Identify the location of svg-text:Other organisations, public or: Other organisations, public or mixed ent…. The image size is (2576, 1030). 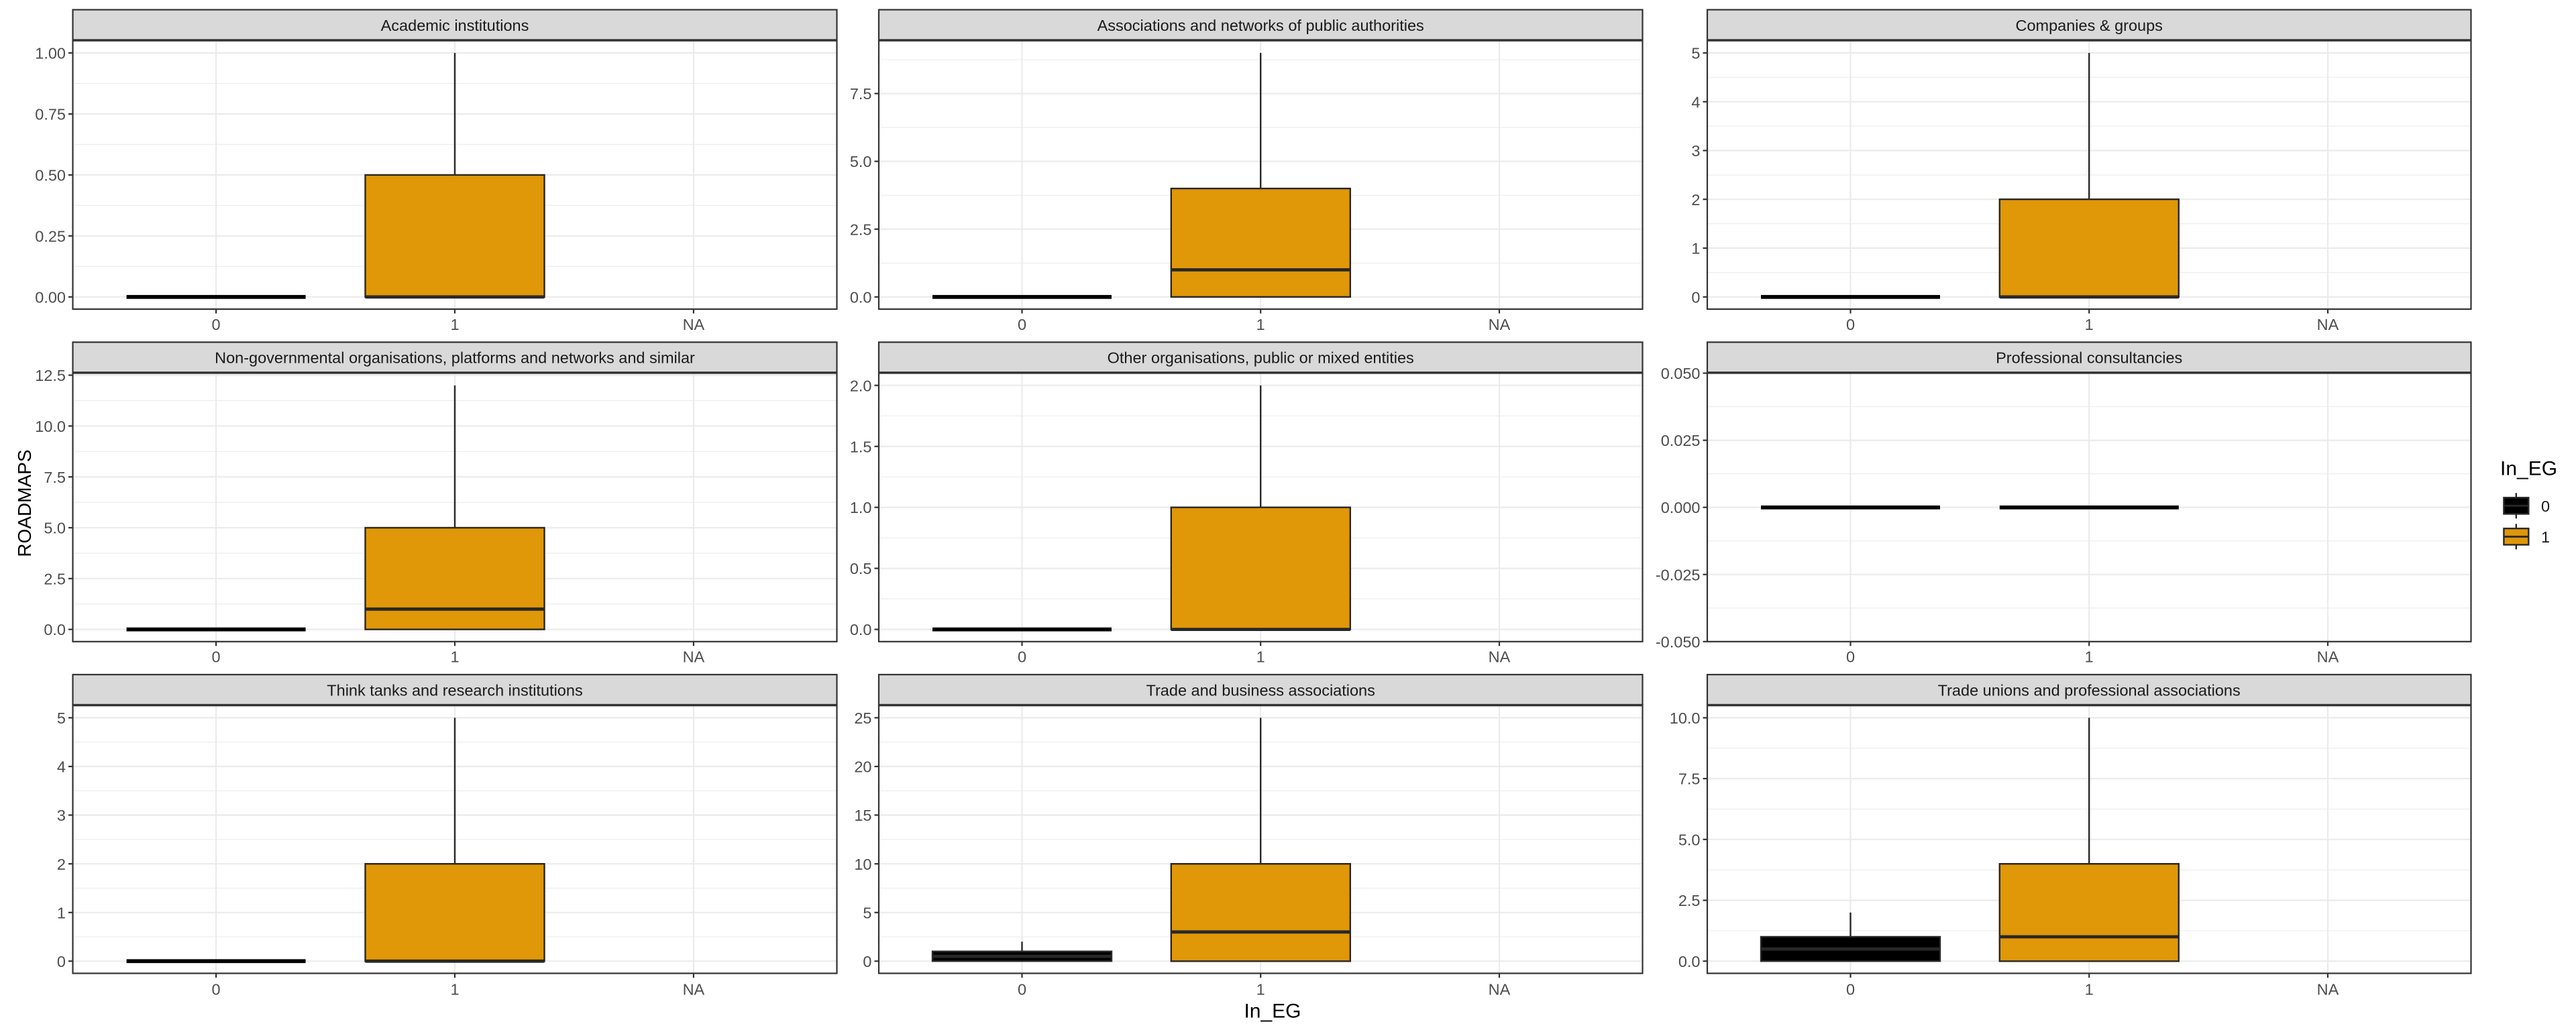
(1261, 358).